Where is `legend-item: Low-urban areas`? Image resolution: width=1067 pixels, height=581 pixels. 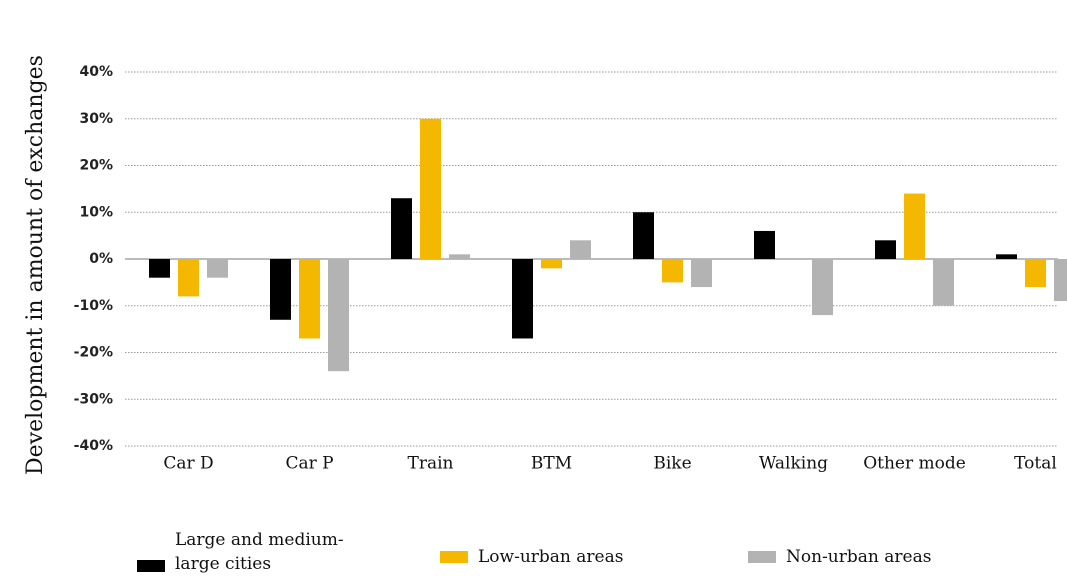
legend-item: Low-urban areas is located at coordinates (531, 557).